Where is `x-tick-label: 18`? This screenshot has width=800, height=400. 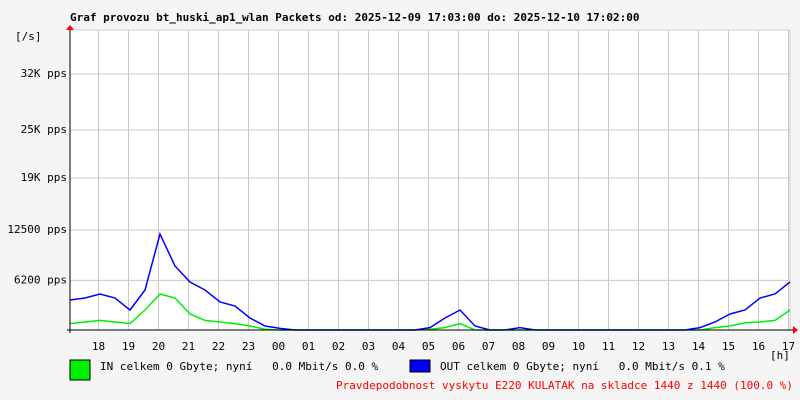 x-tick-label: 18 is located at coordinates (98, 346).